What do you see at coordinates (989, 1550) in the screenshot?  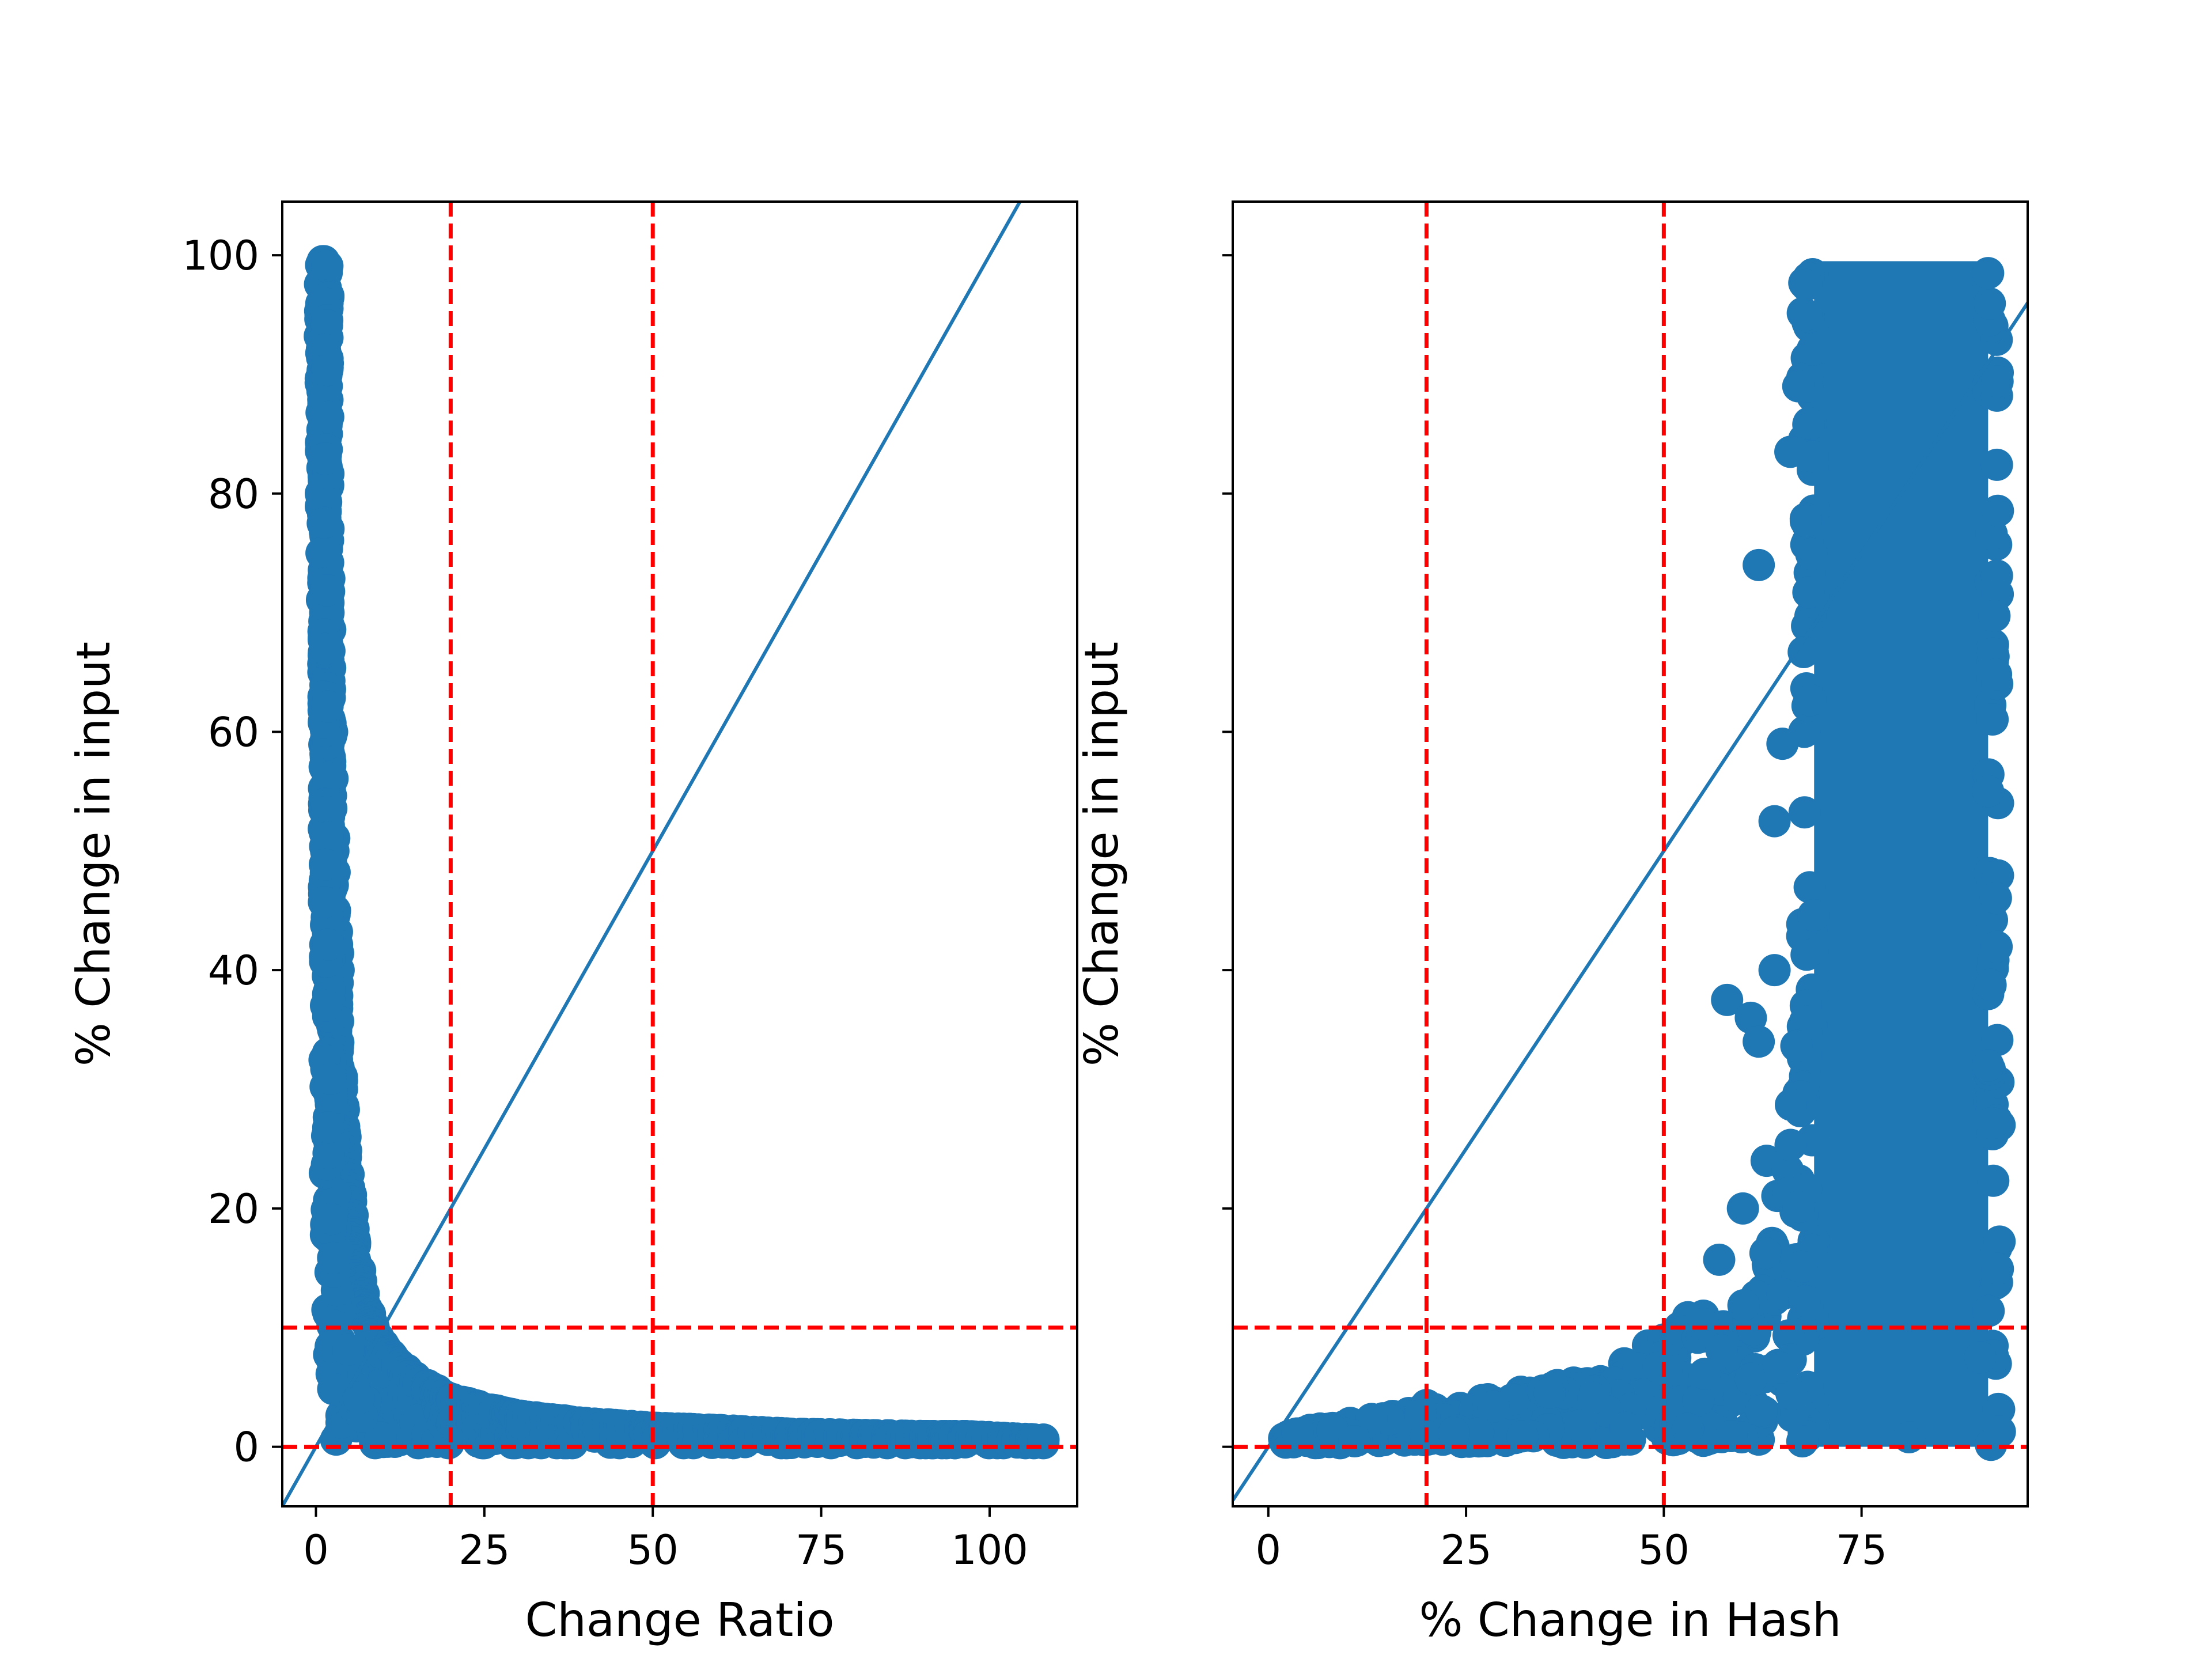 I see `x-tick-label: 100` at bounding box center [989, 1550].